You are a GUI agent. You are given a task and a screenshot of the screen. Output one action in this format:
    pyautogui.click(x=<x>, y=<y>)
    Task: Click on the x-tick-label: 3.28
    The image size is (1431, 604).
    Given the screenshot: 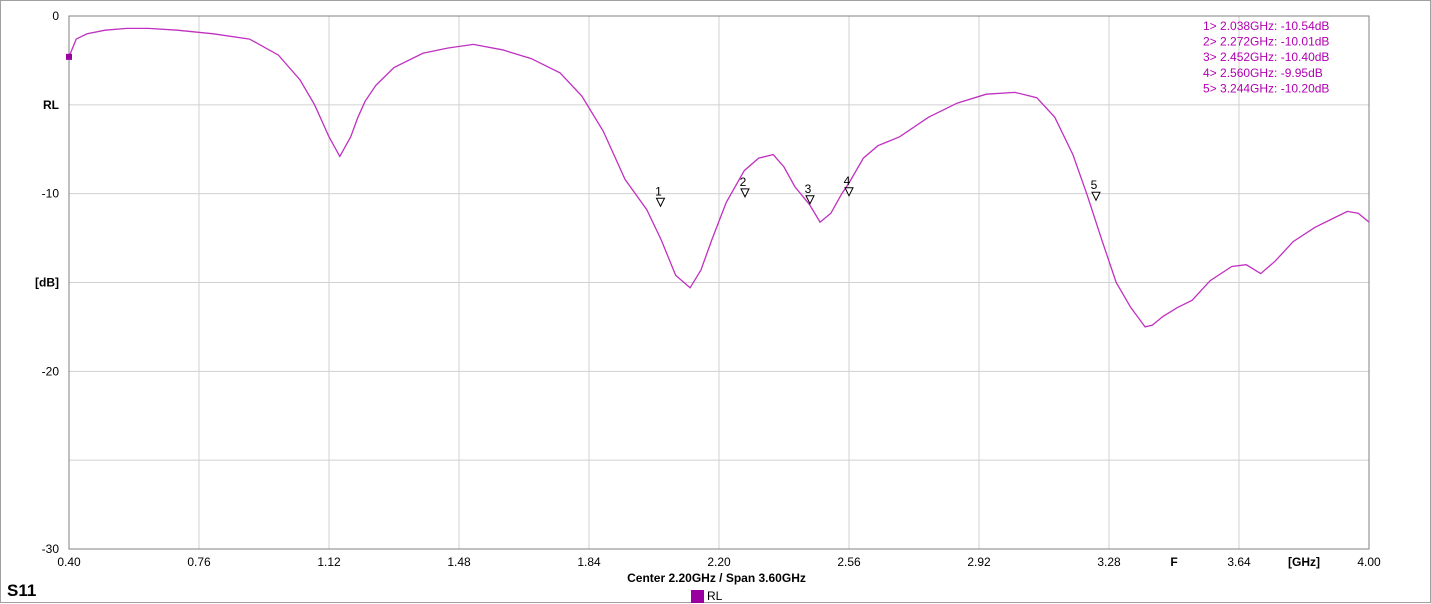 What is the action you would take?
    pyautogui.click(x=1109, y=562)
    